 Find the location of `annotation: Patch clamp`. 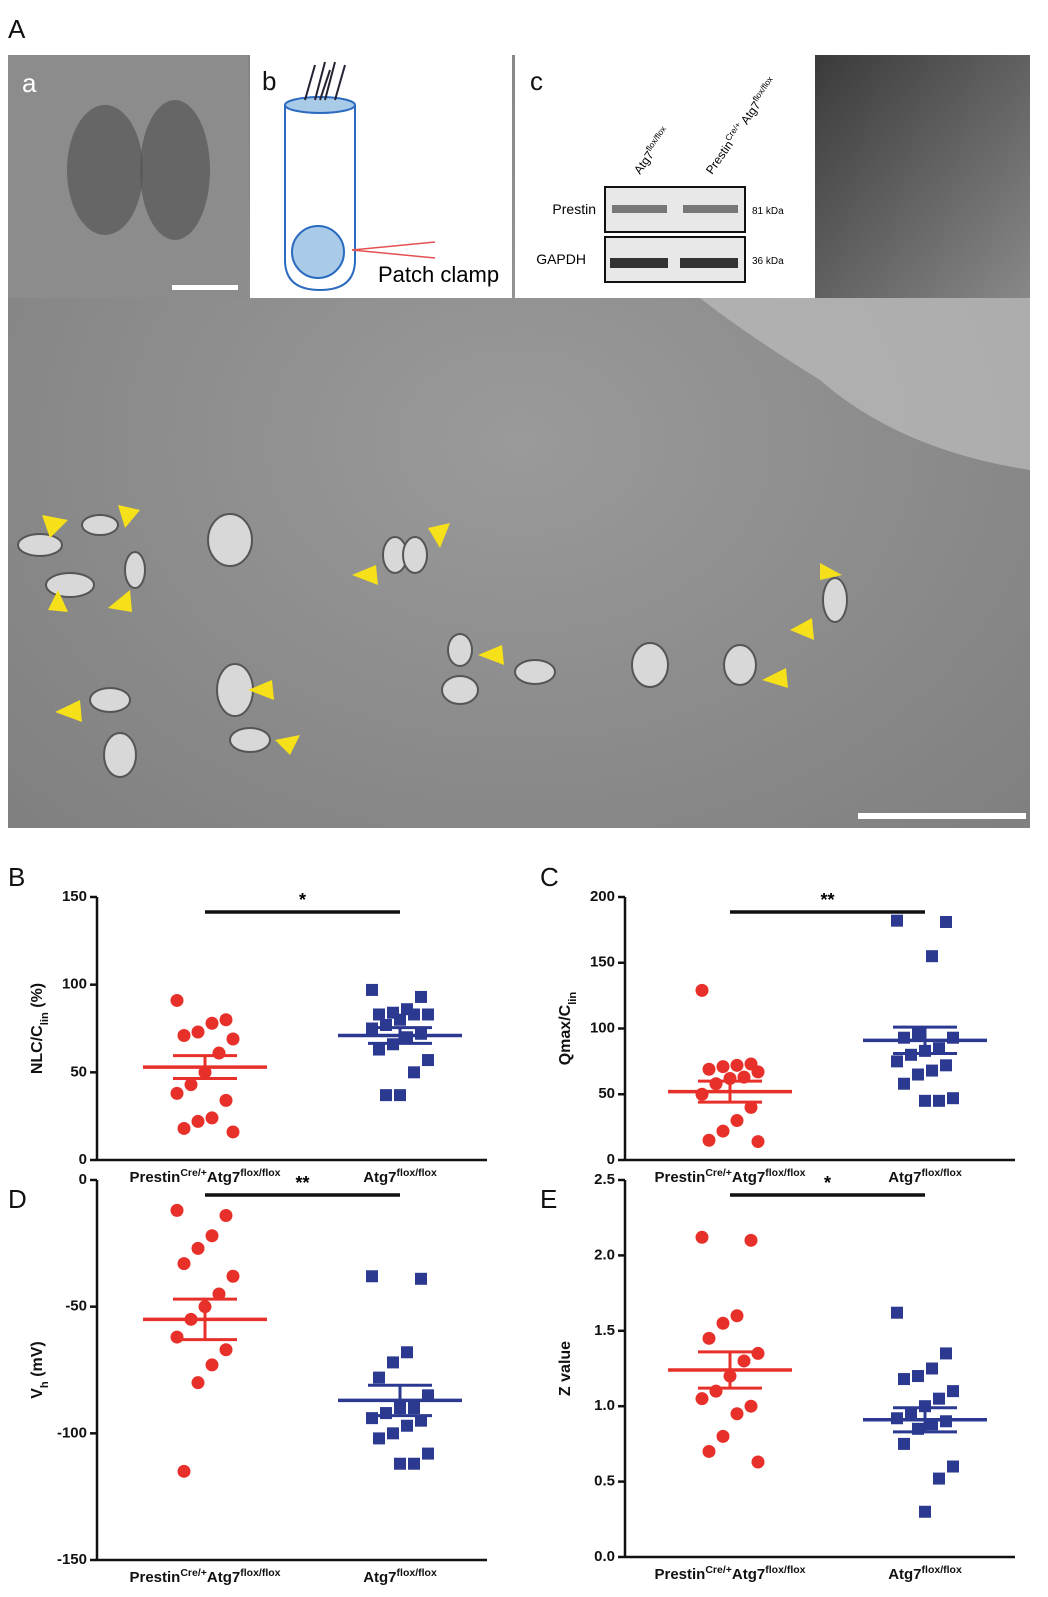

annotation: Patch clamp is located at coordinates (438, 274).